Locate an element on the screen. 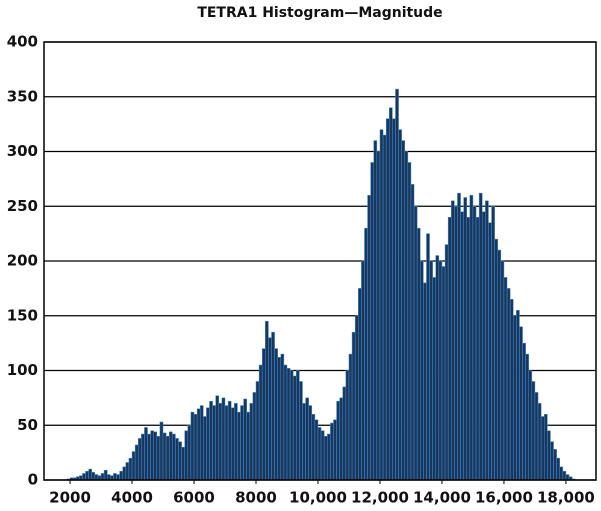 The image size is (601, 511). y-tick-label: 300 is located at coordinates (22, 151).